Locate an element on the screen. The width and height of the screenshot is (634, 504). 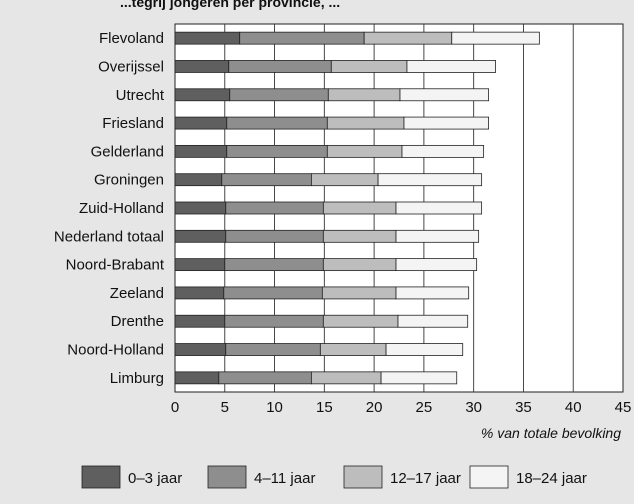
legend-swatch-4-11-jaar is located at coordinates (227, 477).